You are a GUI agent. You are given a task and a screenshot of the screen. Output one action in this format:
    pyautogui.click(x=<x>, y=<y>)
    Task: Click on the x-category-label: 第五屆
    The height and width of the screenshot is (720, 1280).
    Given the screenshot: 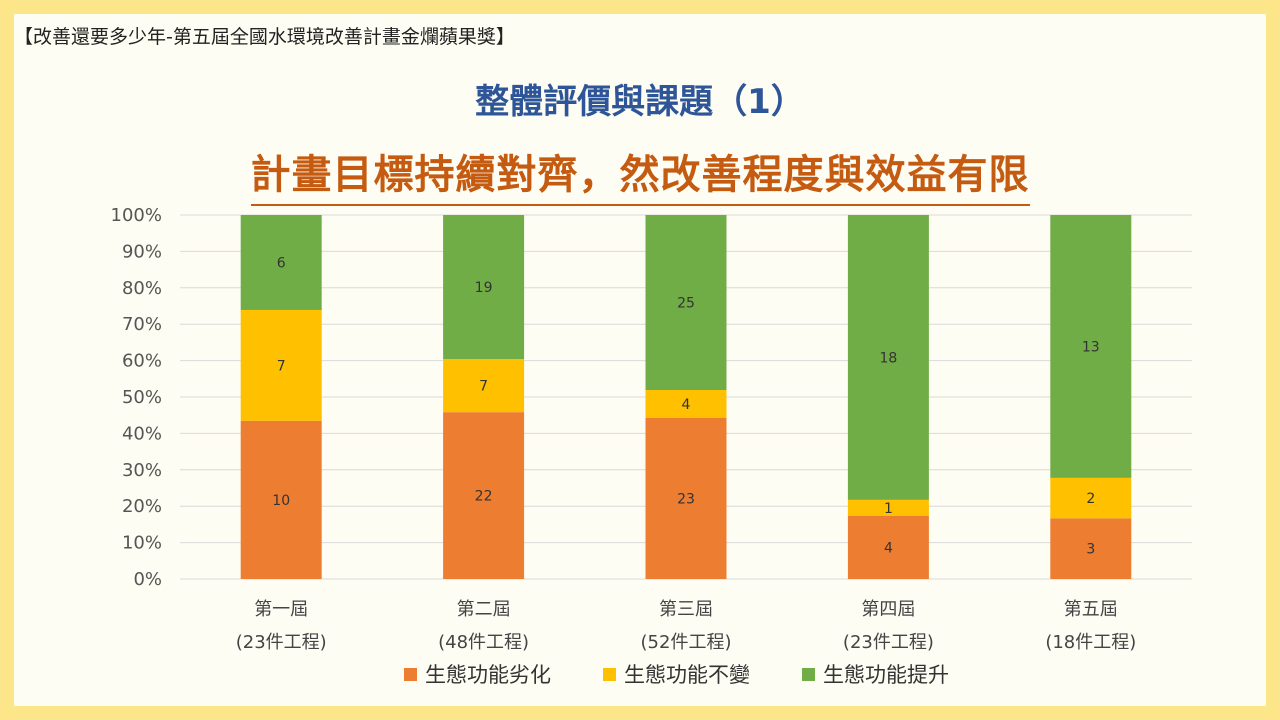 What is the action you would take?
    pyautogui.click(x=1091, y=609)
    